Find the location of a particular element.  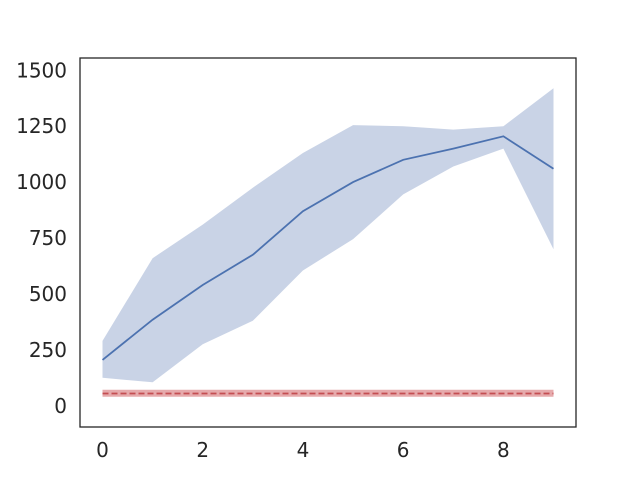

y-tick-label: 750 is located at coordinates (48, 238).